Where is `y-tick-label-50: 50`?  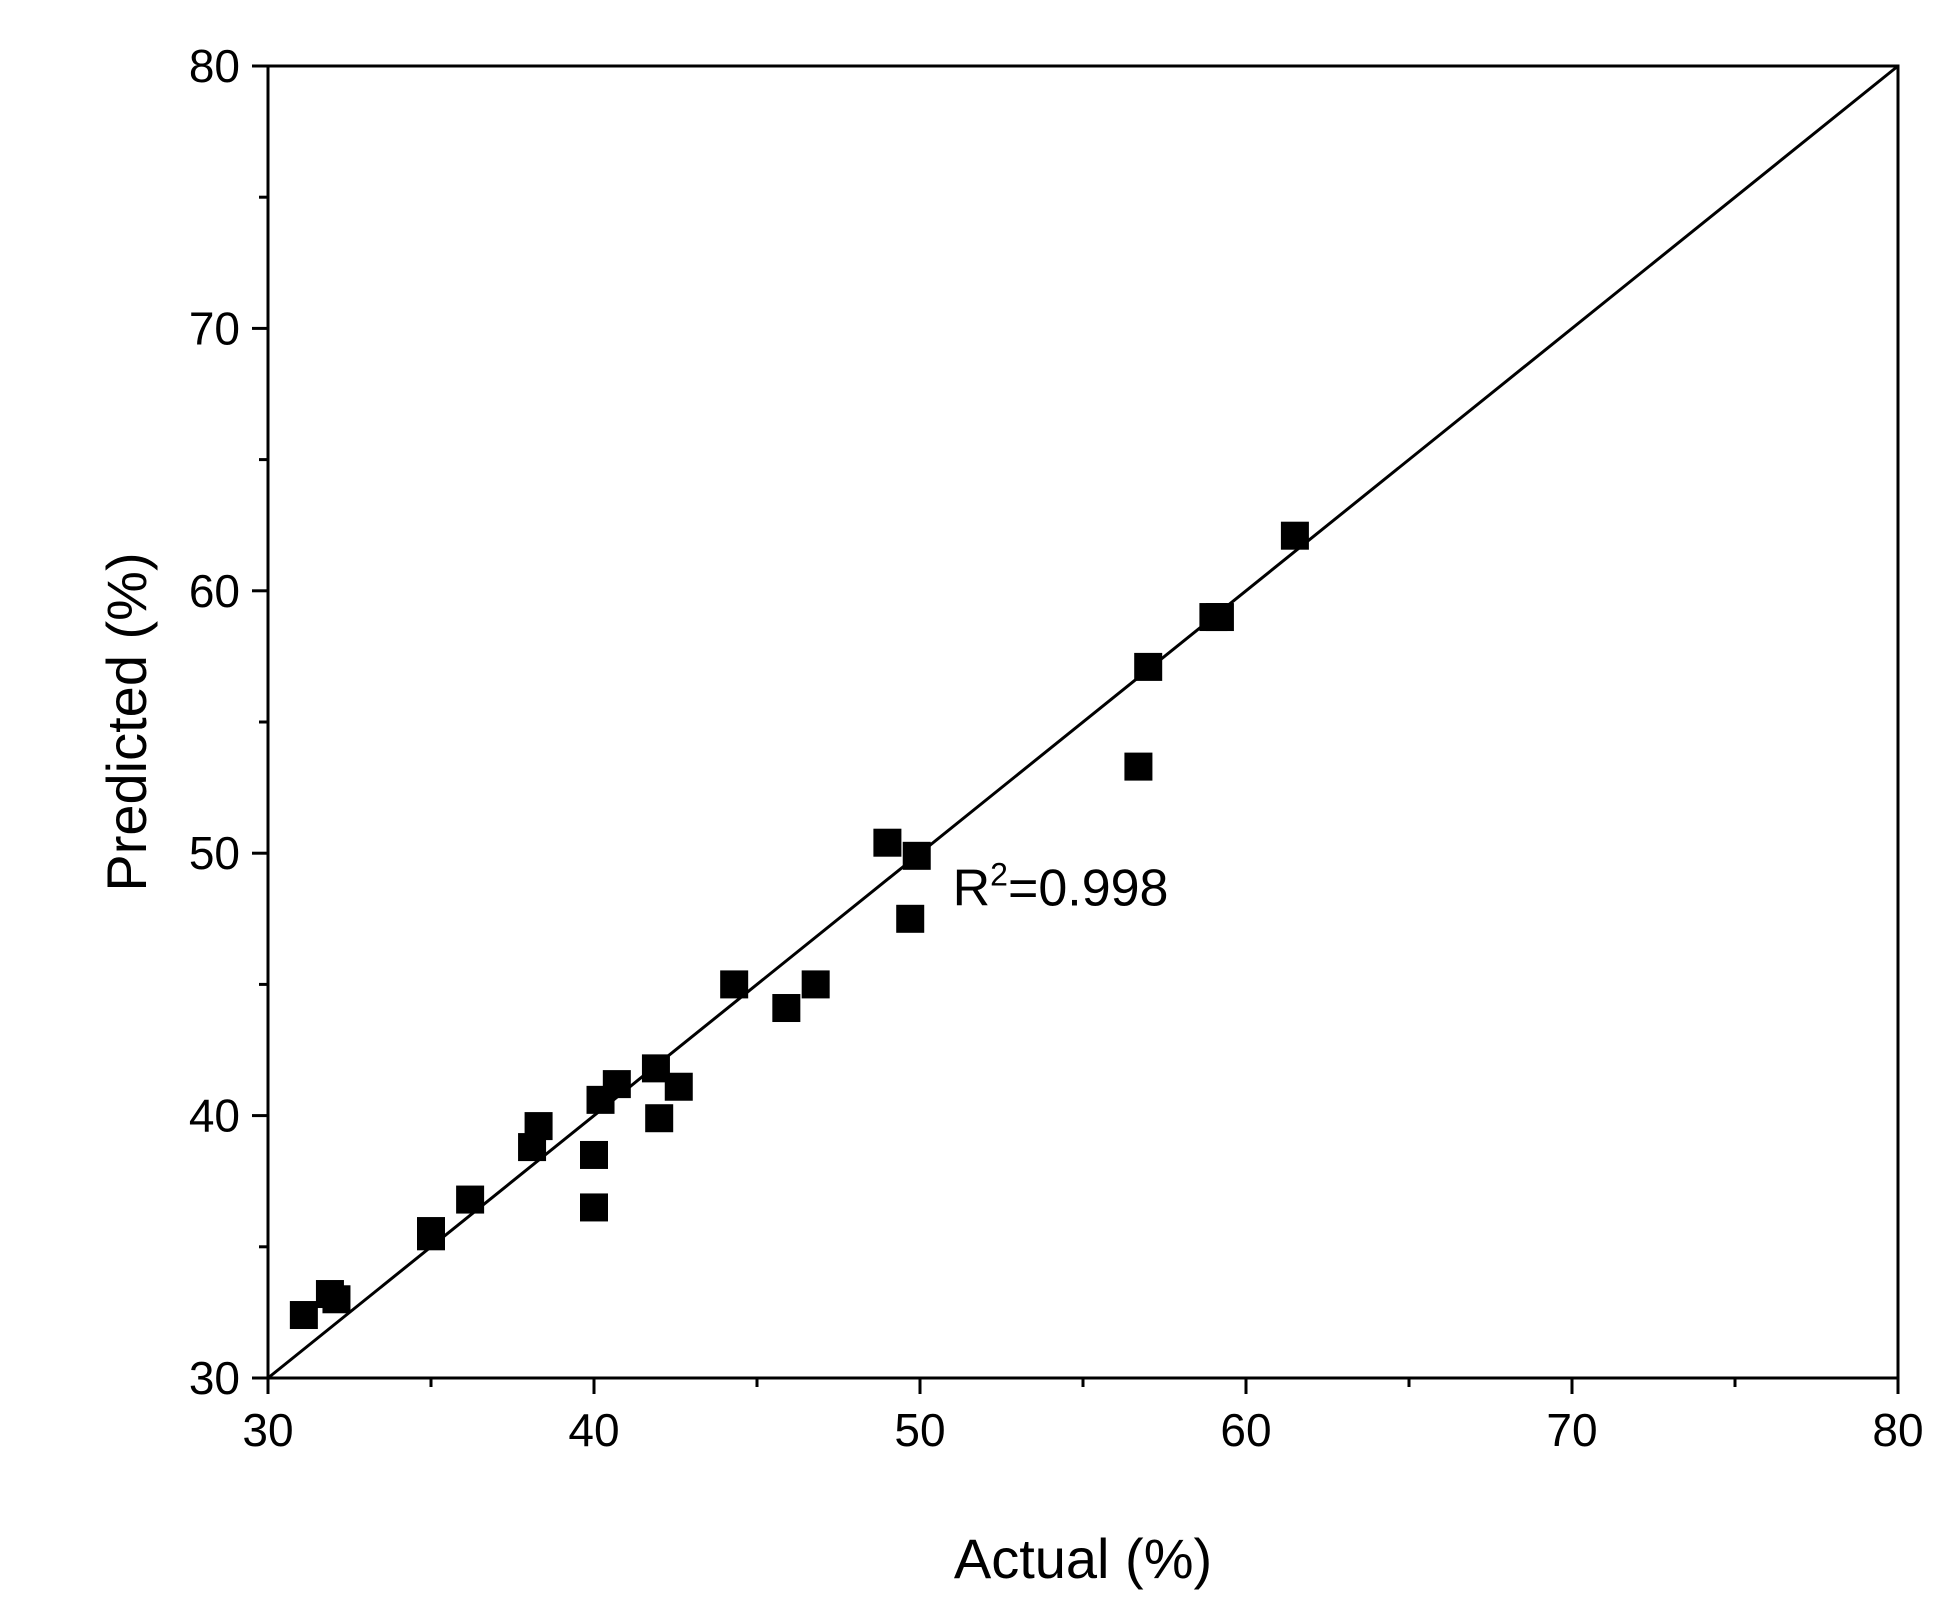
y-tick-label-50: 50 is located at coordinates (214, 853).